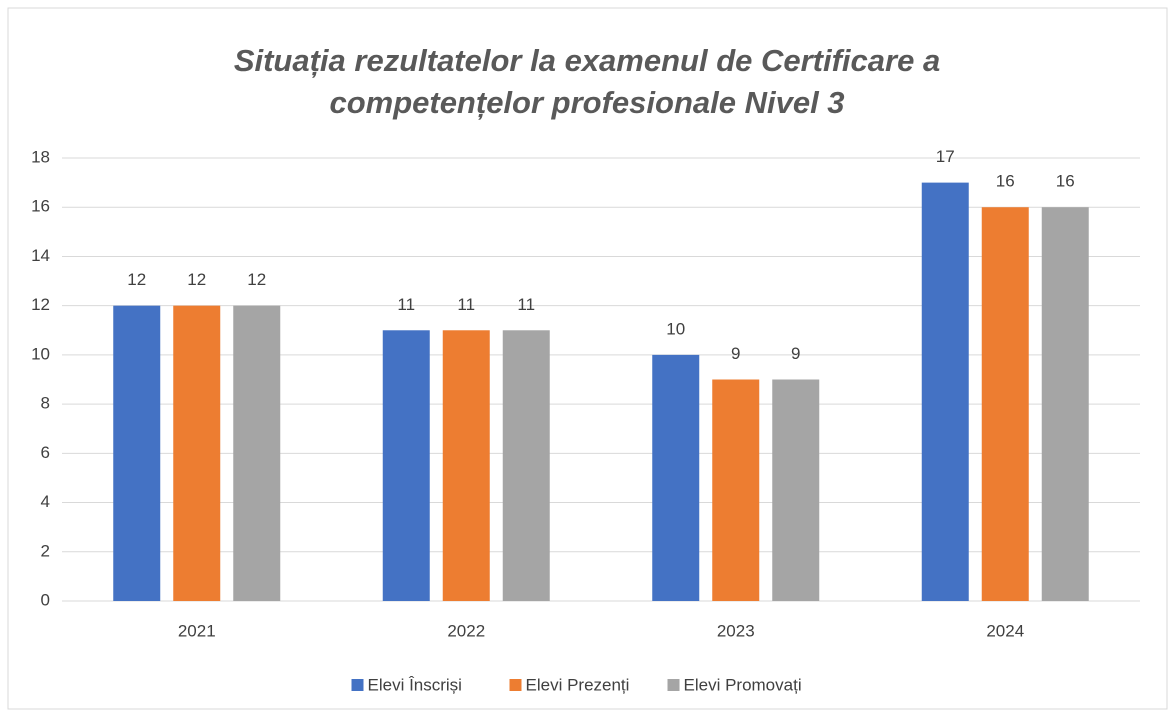 The image size is (1175, 717). Describe the element at coordinates (1005, 630) in the screenshot. I see `x-tick-label: 2024` at that location.